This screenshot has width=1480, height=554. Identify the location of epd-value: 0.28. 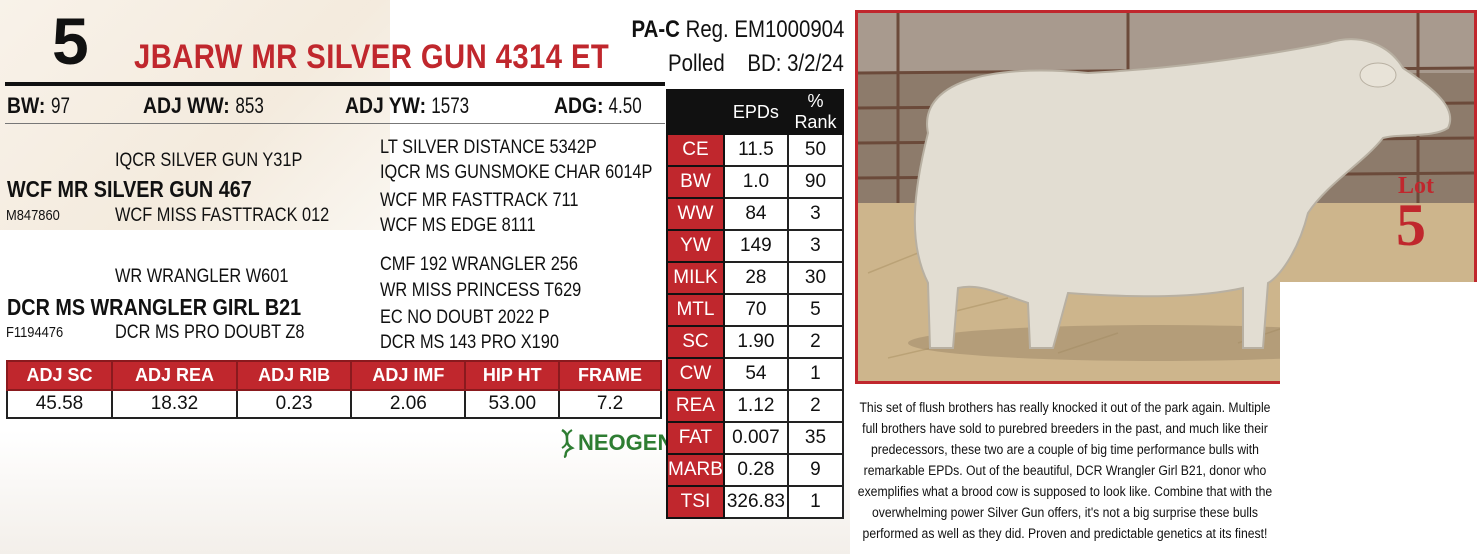
(755, 470).